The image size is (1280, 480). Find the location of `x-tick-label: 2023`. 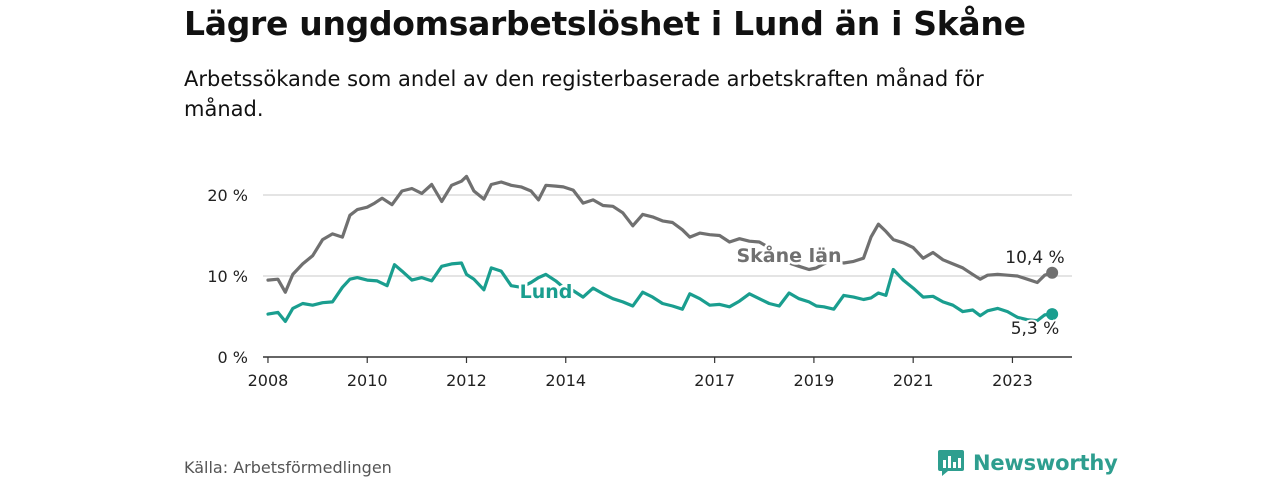

x-tick-label: 2023 is located at coordinates (1012, 380).